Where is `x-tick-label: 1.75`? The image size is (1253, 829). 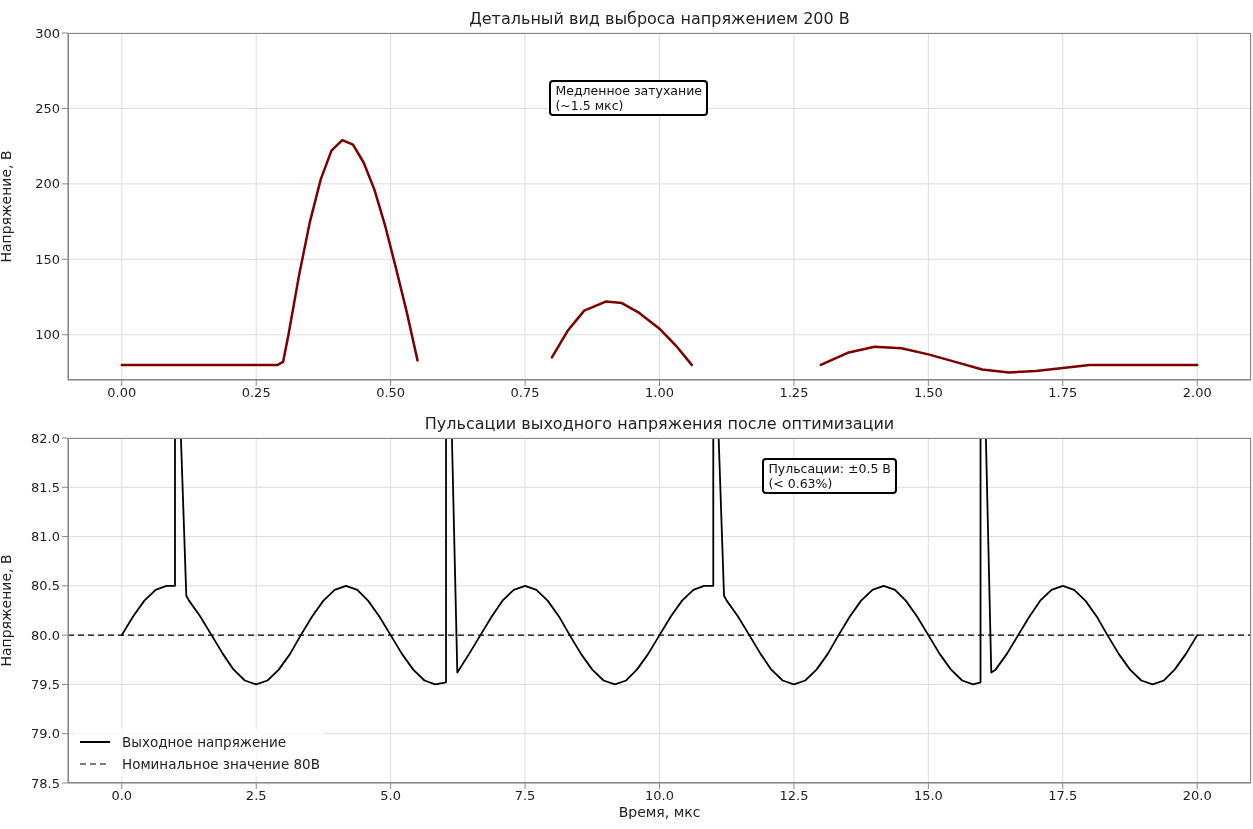
x-tick-label: 1.75 is located at coordinates (1063, 393).